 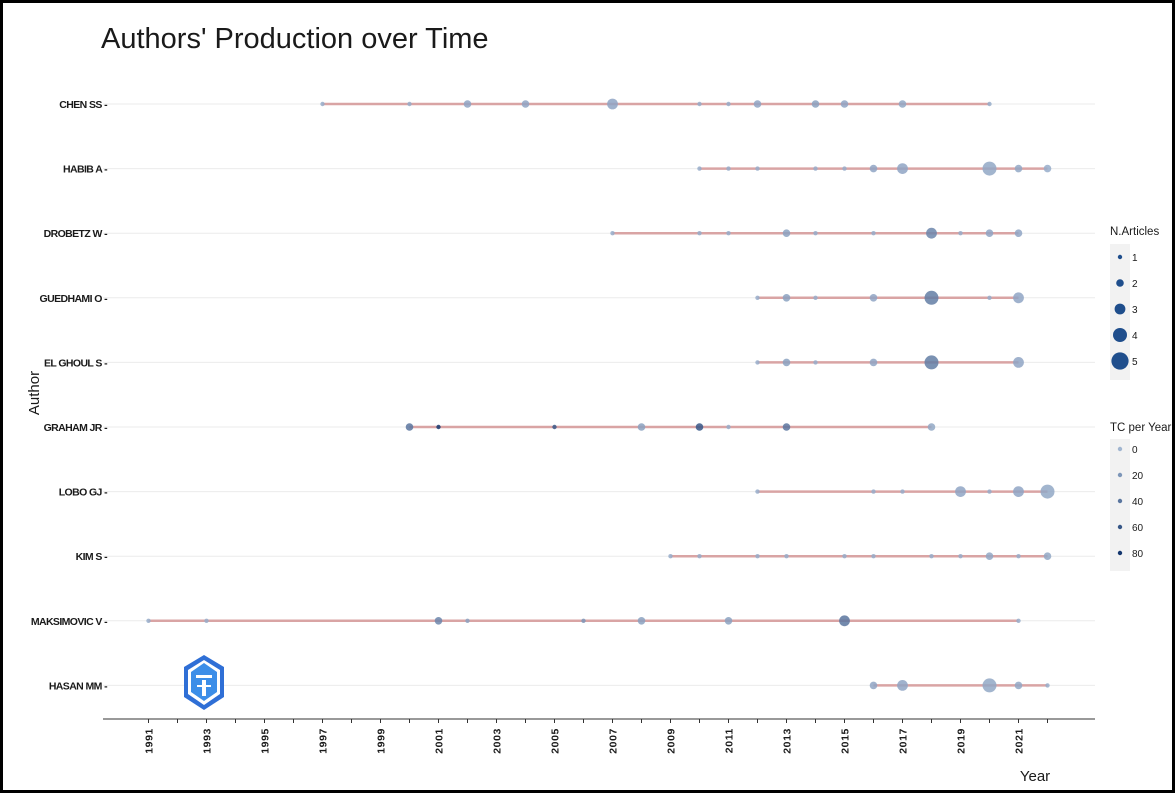 I want to click on x-tick-label: 2017, so click(x=904, y=741).